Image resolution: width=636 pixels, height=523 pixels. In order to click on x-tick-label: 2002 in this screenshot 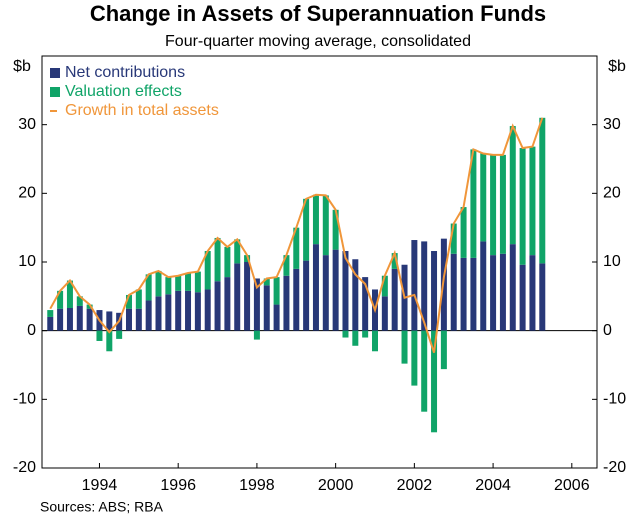, I will do `click(415, 485)`.